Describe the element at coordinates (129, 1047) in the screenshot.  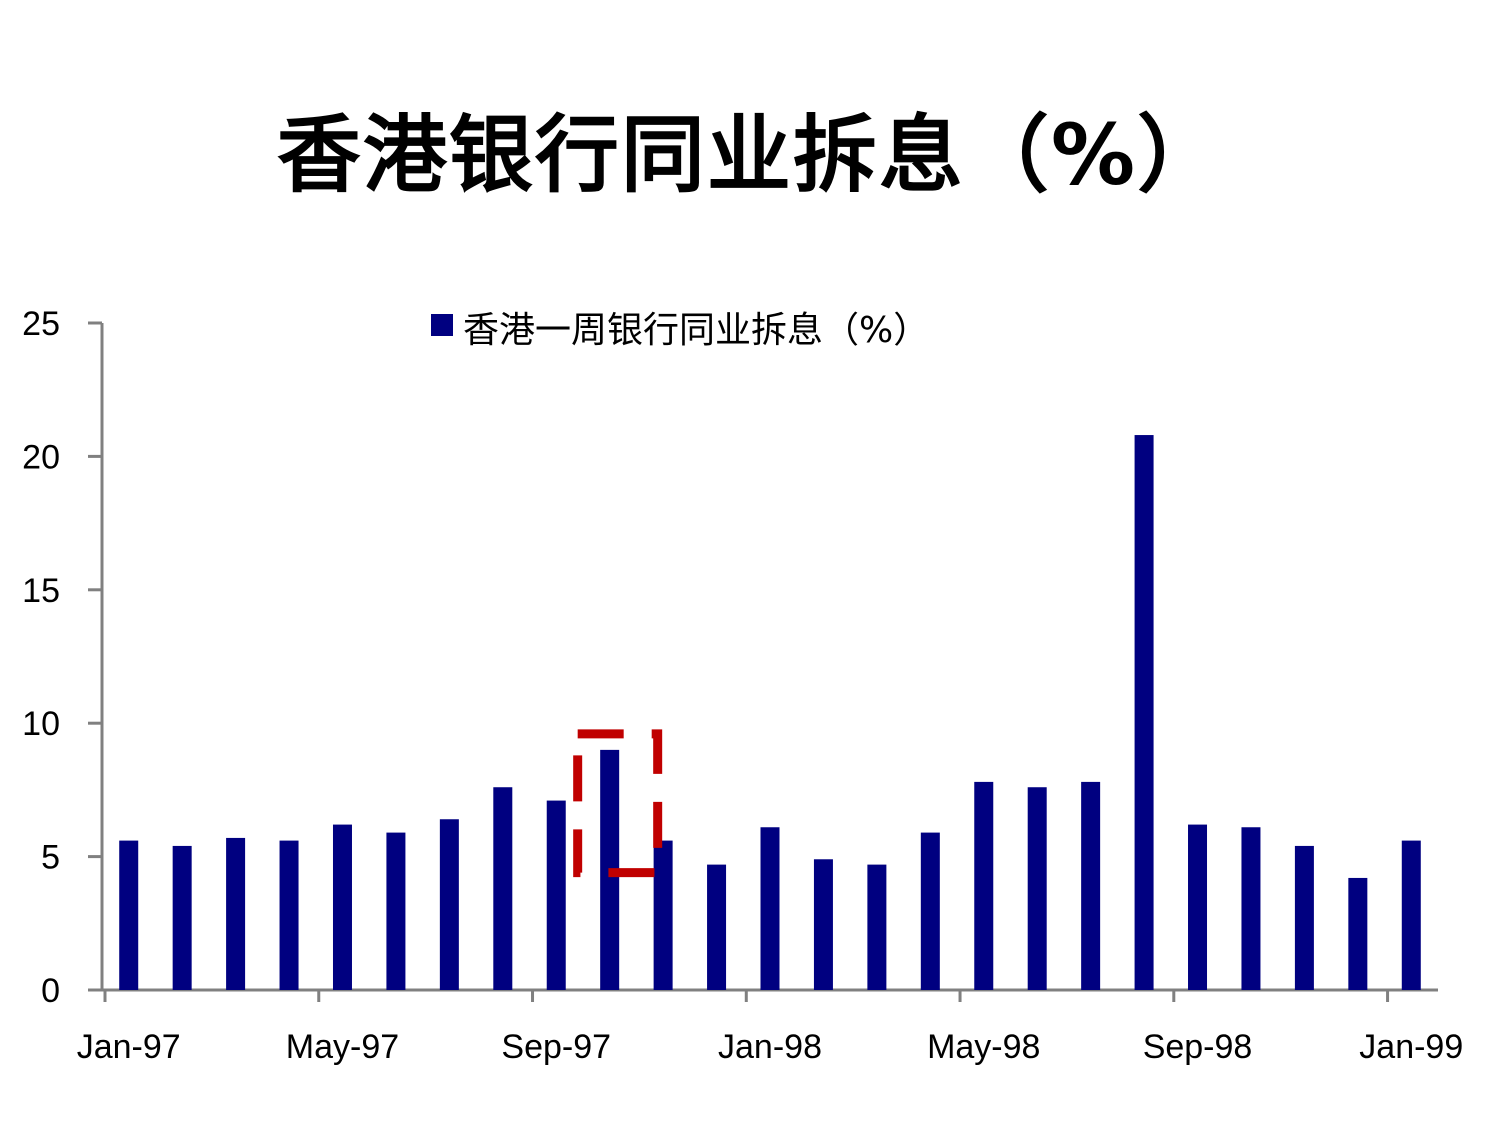
I see `x-tick-label: Jan-97` at that location.